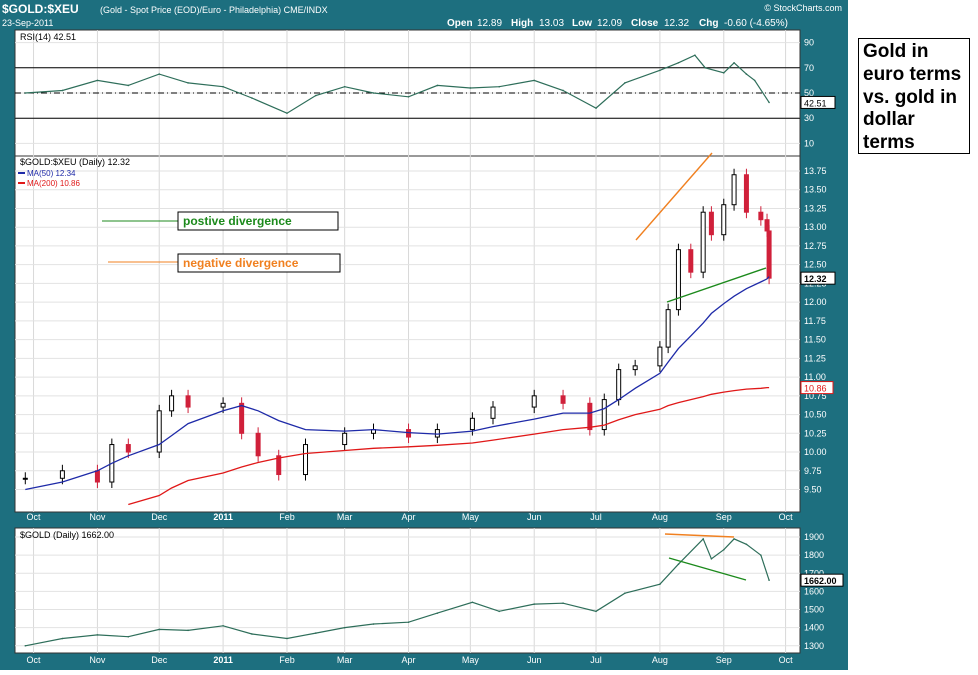 This screenshot has height=675, width=978. Describe the element at coordinates (813, 490) in the screenshot. I see `price-tick-label: 9.50` at that location.